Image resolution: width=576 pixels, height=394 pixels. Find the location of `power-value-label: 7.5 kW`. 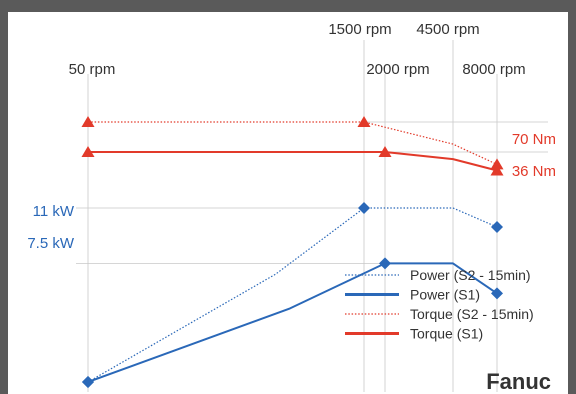

power-value-label: 7.5 kW is located at coordinates (51, 243).